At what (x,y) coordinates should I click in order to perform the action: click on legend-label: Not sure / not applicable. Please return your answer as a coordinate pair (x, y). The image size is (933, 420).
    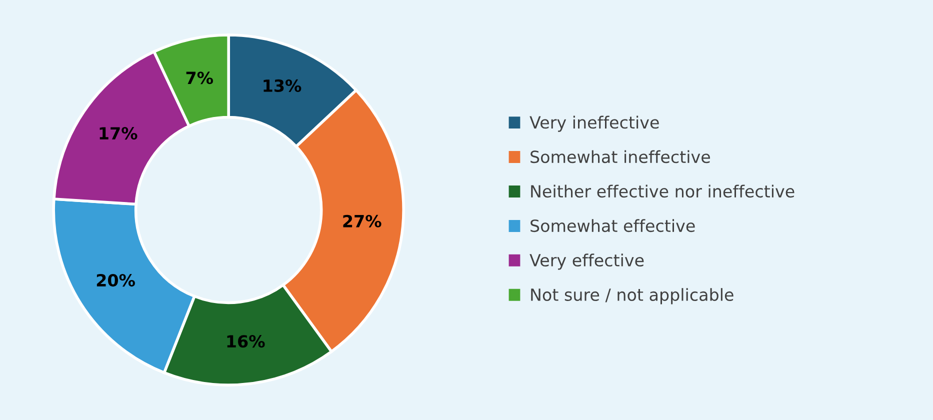
    Looking at the image, I should click on (632, 296).